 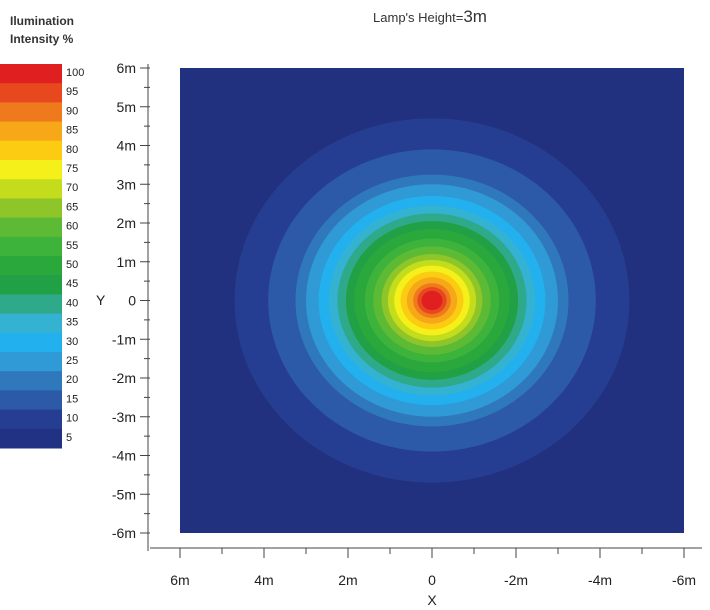 What do you see at coordinates (347, 580) in the screenshot?
I see `x-tick-label: 2m` at bounding box center [347, 580].